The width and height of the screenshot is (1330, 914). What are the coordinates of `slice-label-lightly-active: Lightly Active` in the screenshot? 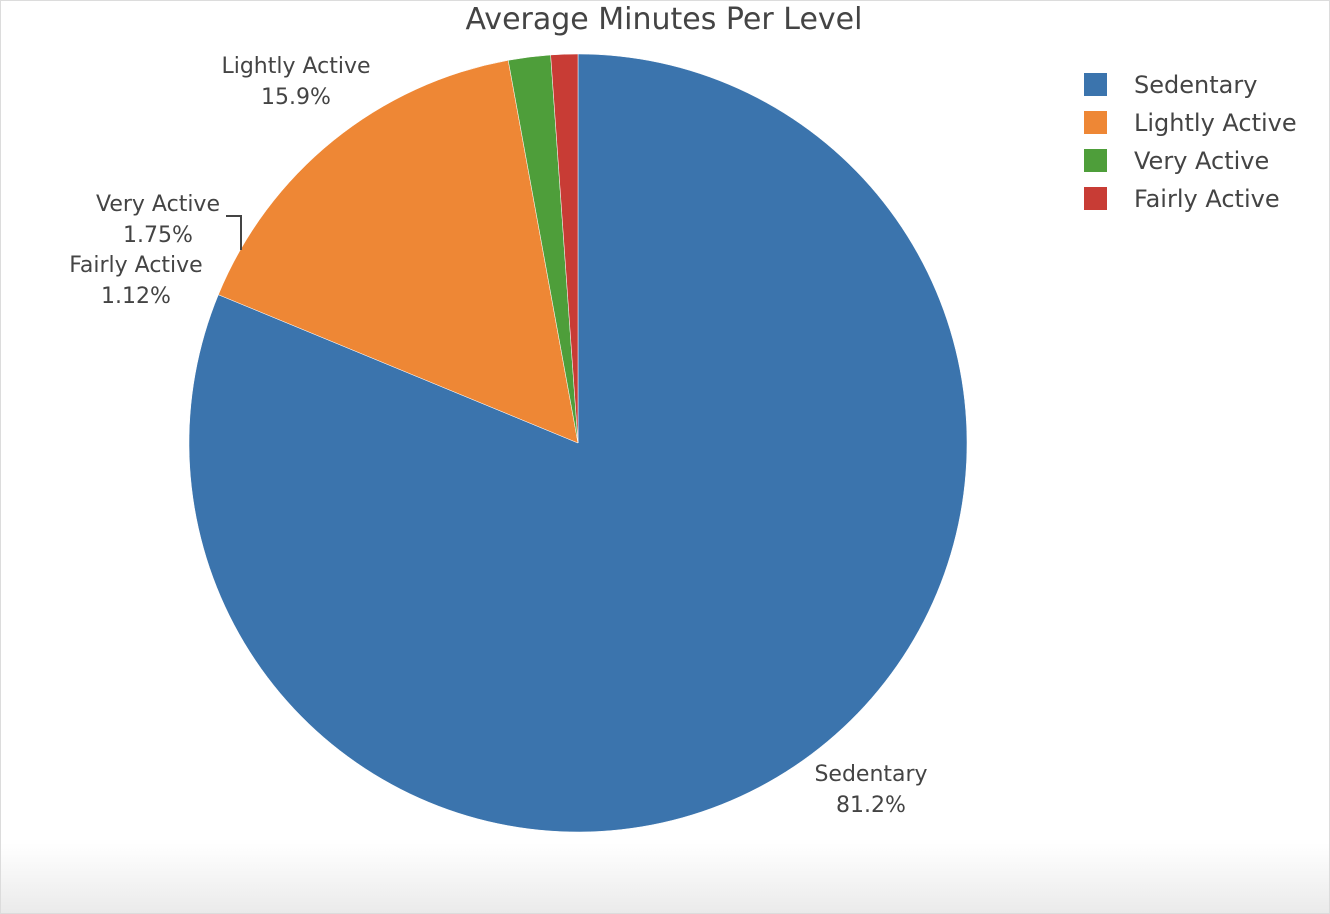 It's located at (295, 66).